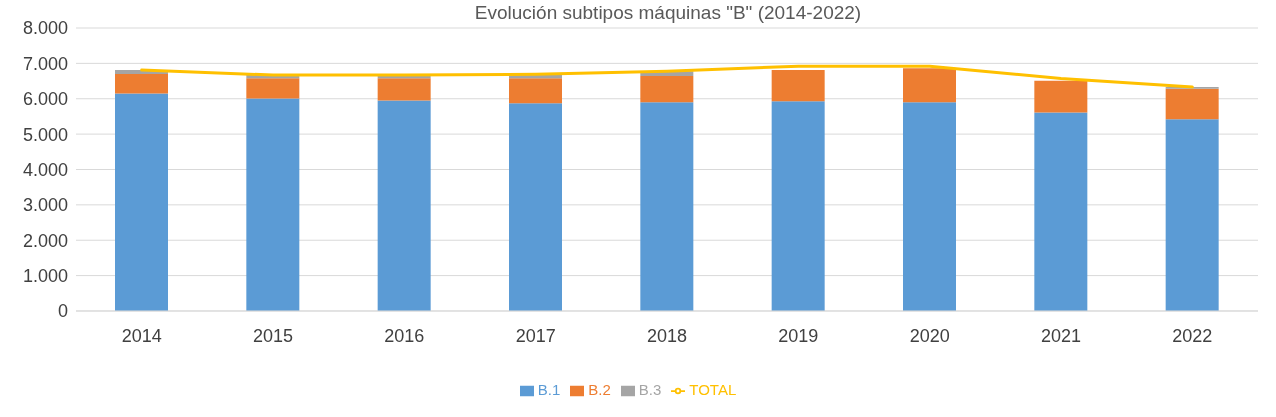 The image size is (1276, 417). I want to click on y-tick-label: 8.000, so click(45, 28).